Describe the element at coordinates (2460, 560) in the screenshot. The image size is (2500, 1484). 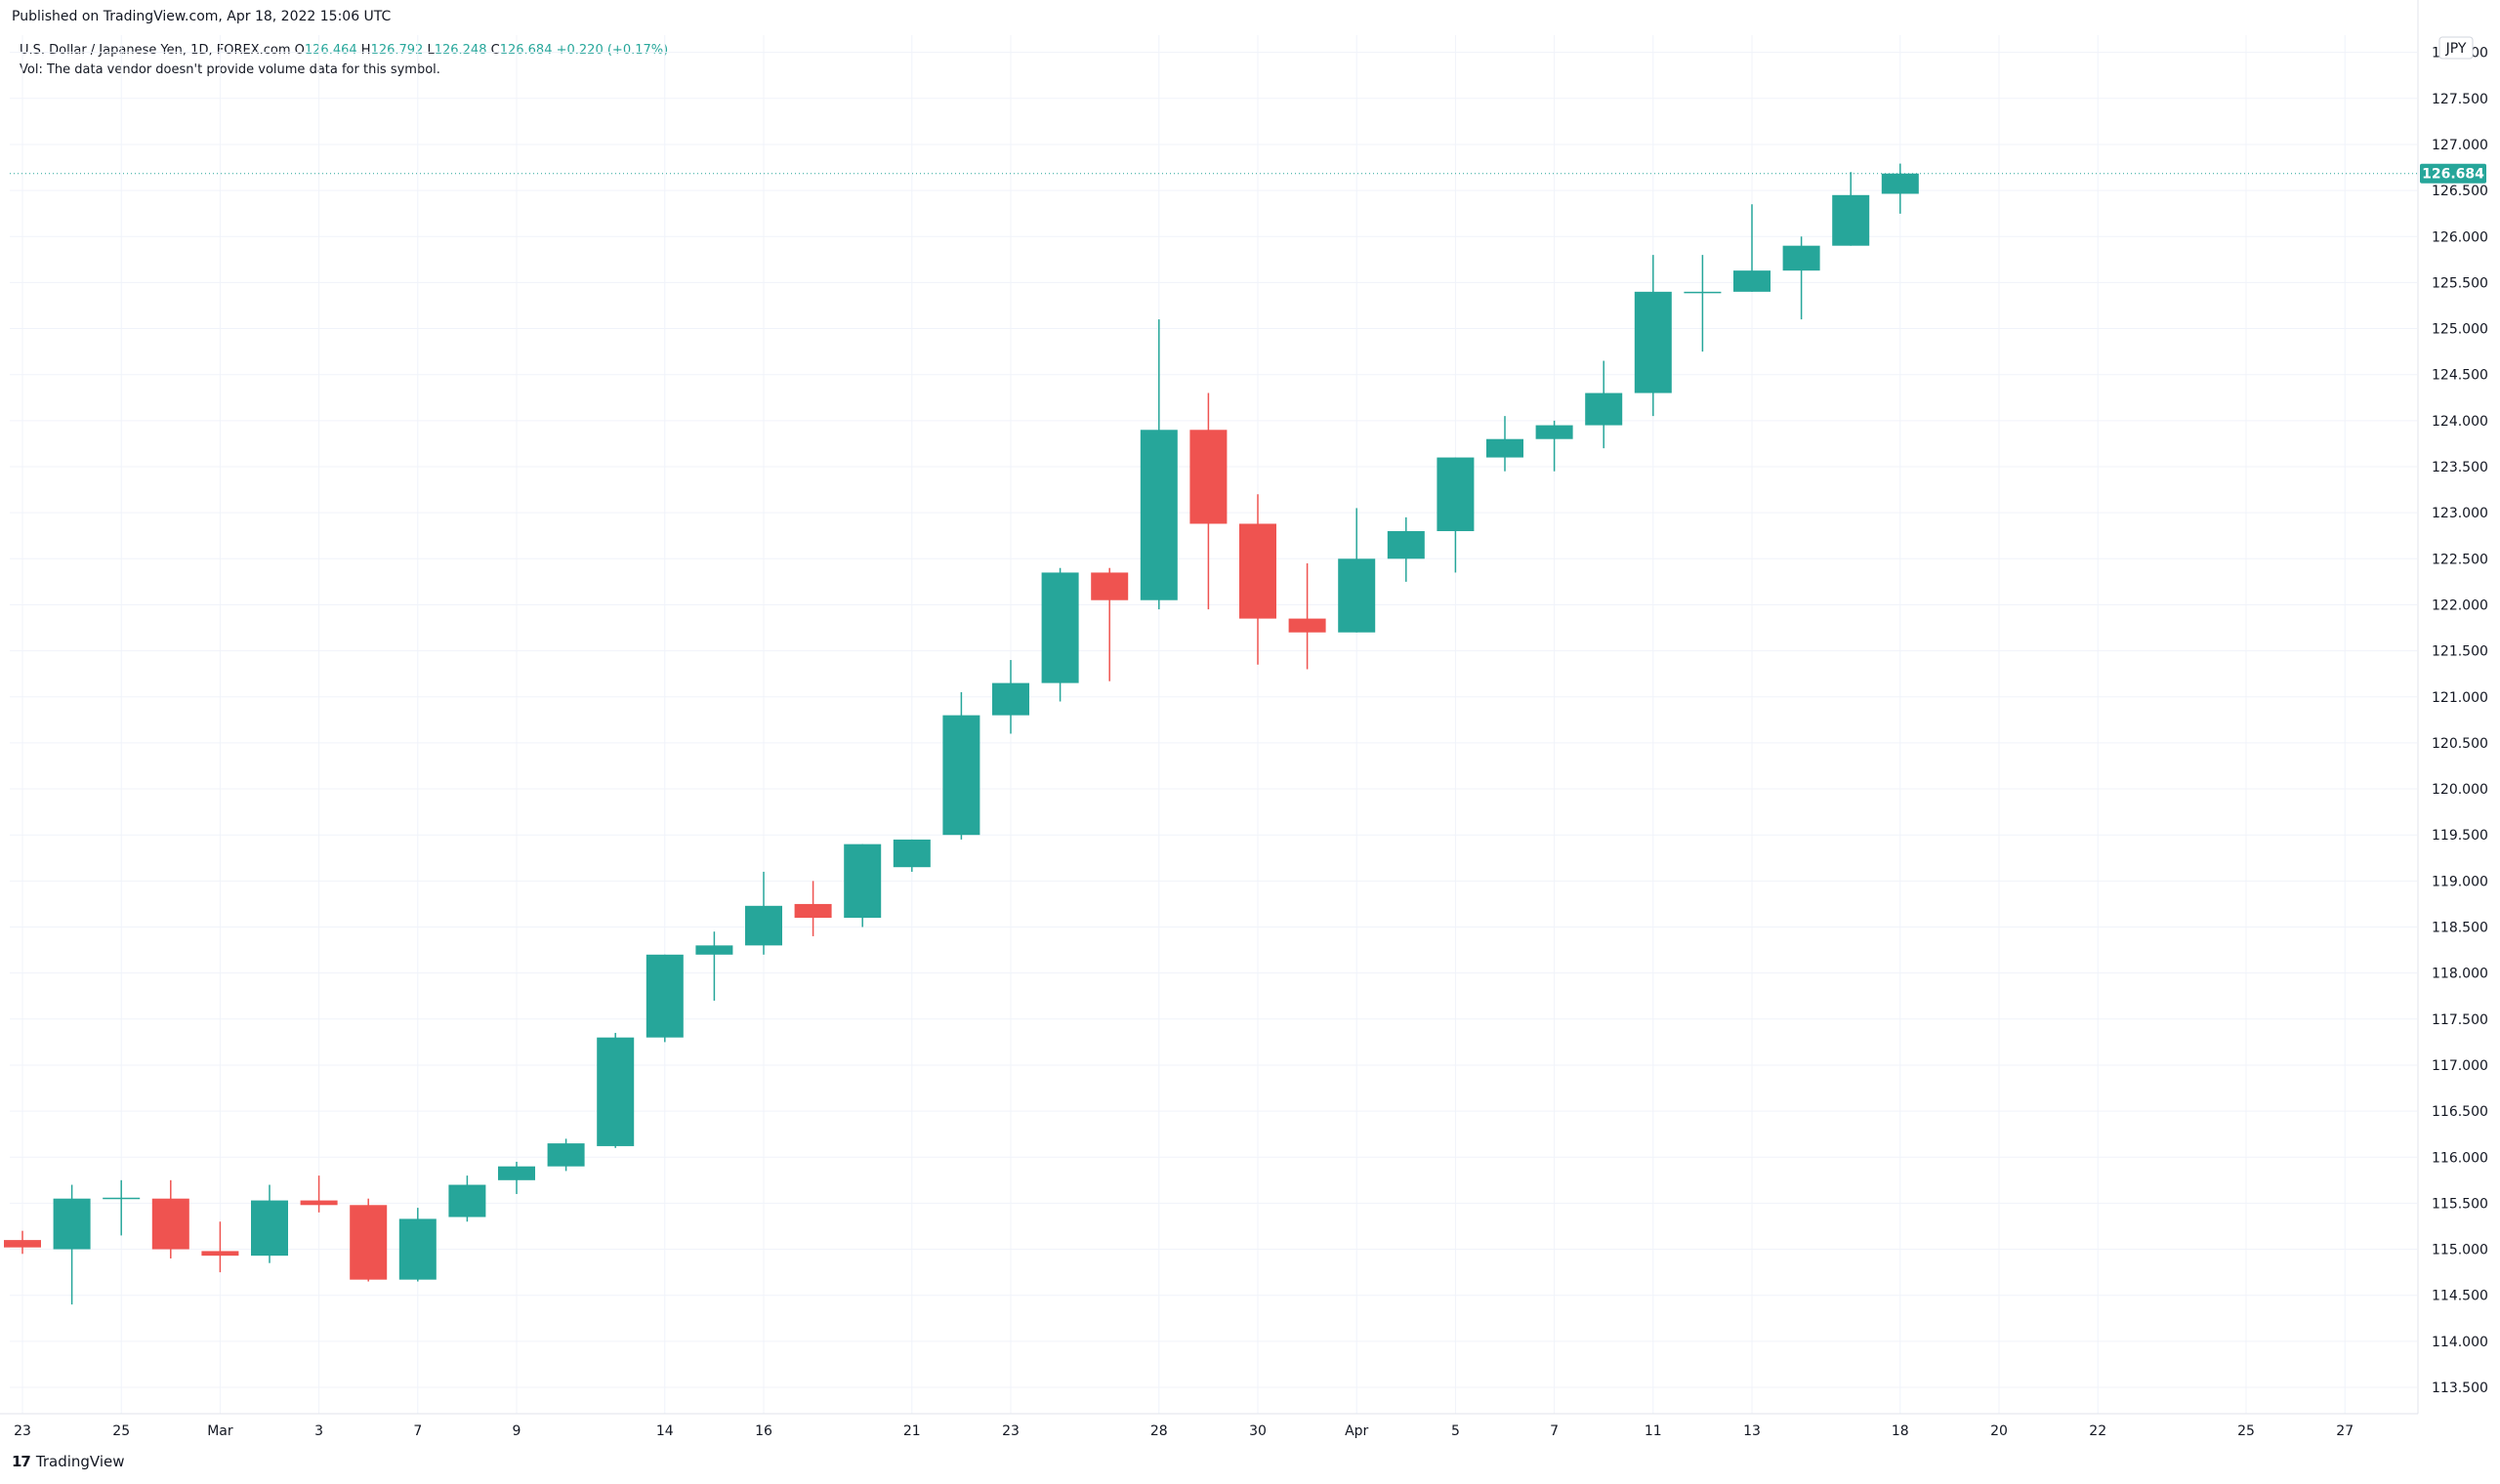
I see `y-tick-label: 122.500` at that location.